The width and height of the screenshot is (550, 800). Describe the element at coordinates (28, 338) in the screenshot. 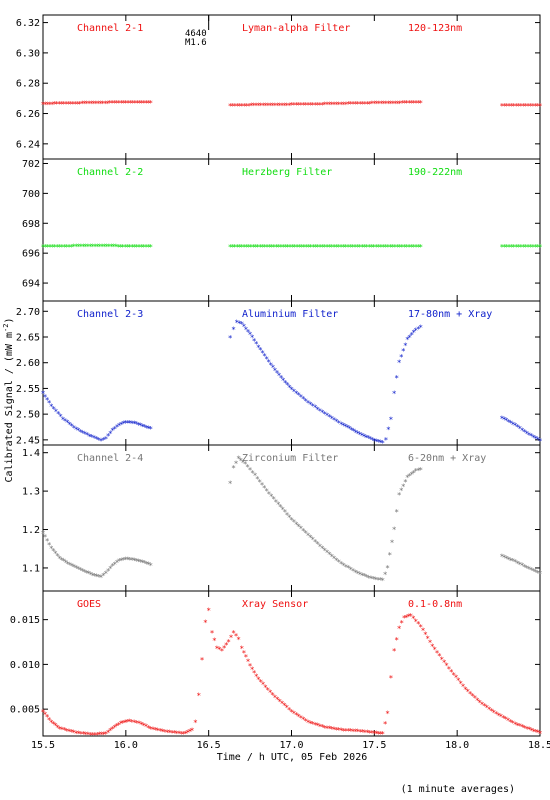

I see `y-tick-label: 2.65` at that location.